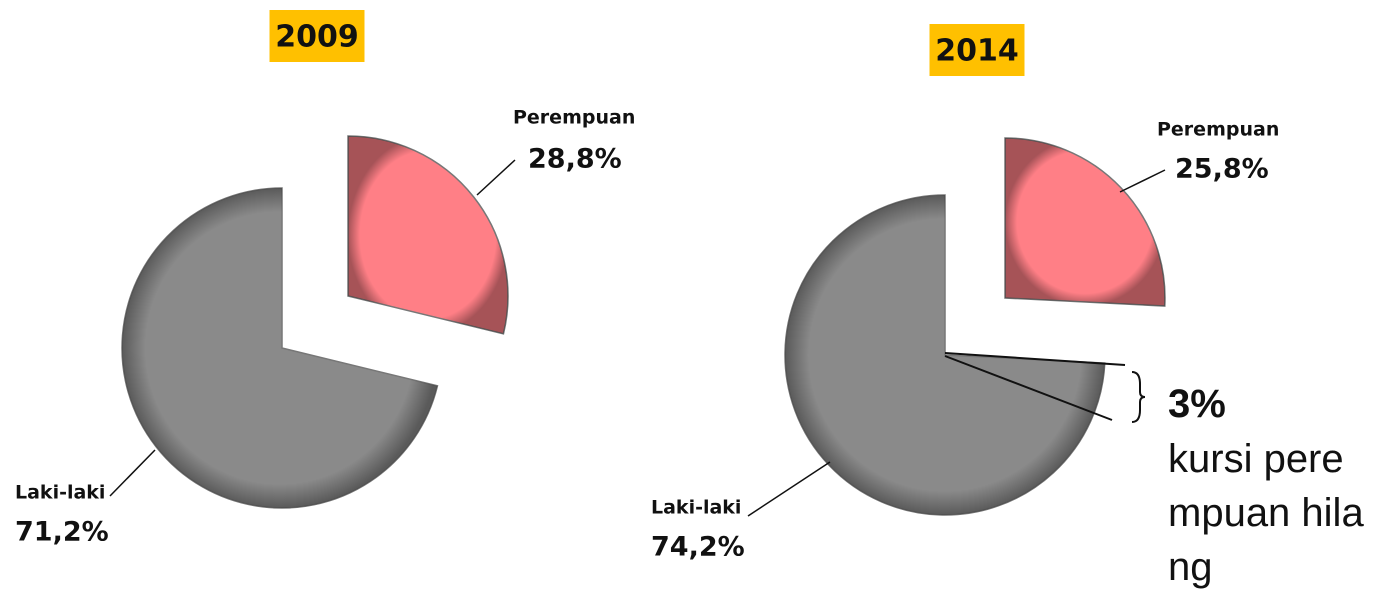 The height and width of the screenshot is (594, 1377). Describe the element at coordinates (1222, 169) in the screenshot. I see `value-label: 25,8%` at that location.